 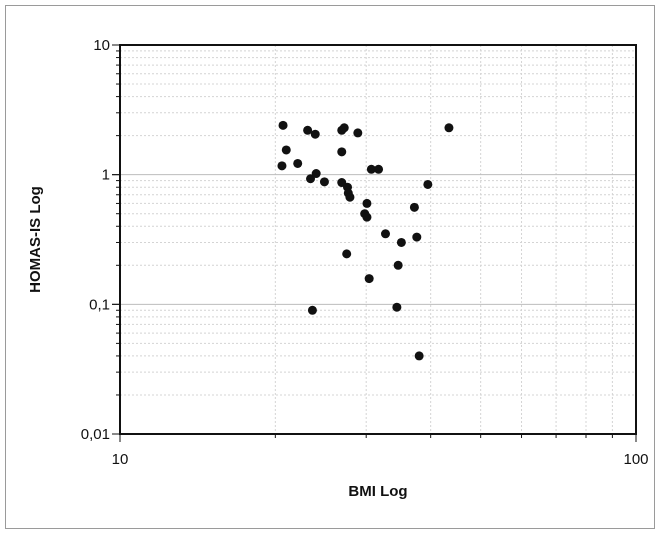 What do you see at coordinates (635, 459) in the screenshot?
I see `x-tick-label: 100` at bounding box center [635, 459].